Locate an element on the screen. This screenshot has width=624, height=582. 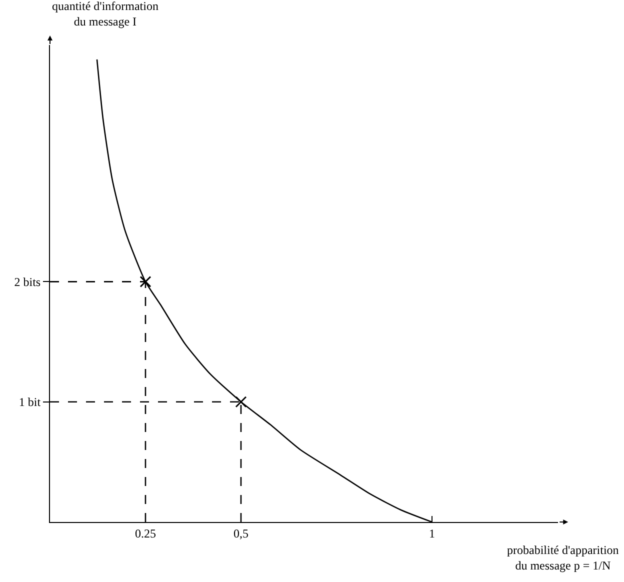
x-tick-label: 0.25 is located at coordinates (145, 533).